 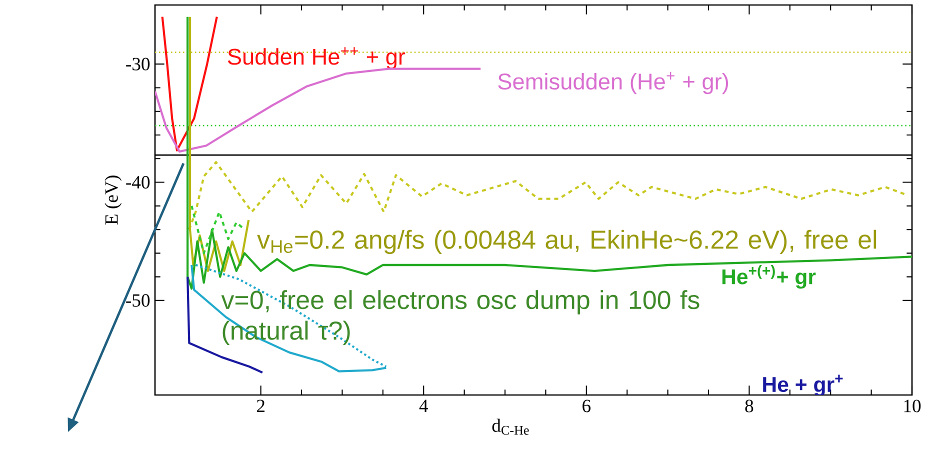 I want to click on y-tick-label: -50, so click(x=138, y=300).